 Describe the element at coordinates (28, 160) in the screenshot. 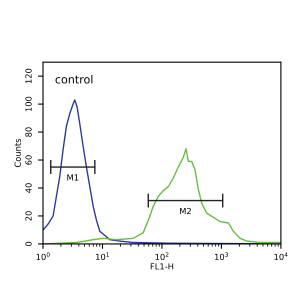

I see `y-tick-label: 60` at that location.